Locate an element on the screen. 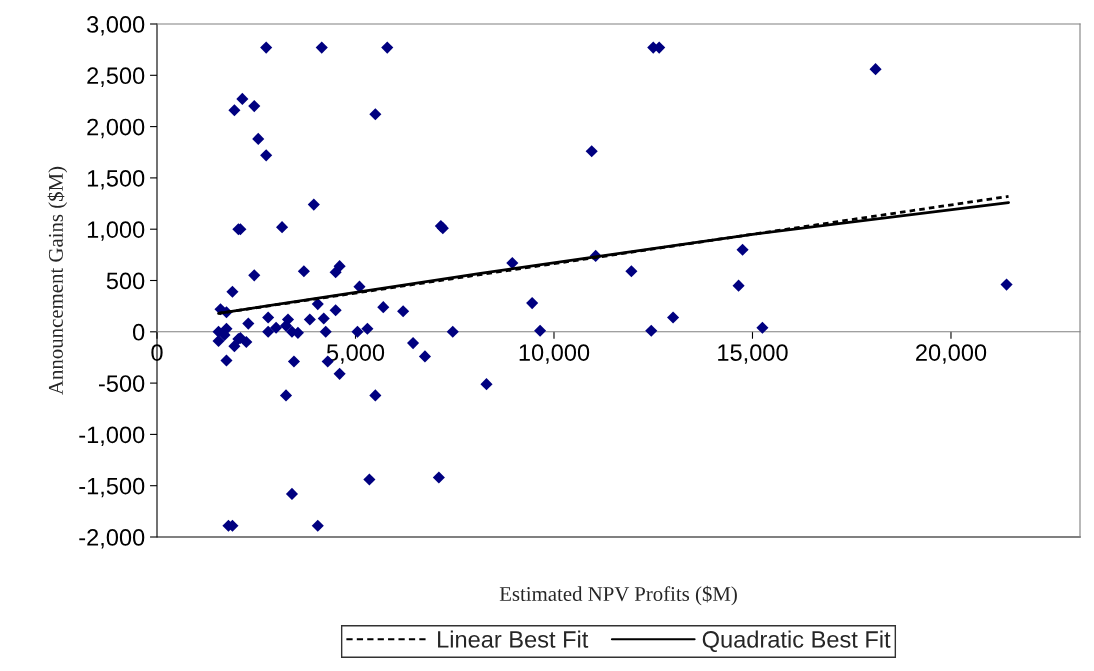 The height and width of the screenshot is (671, 1094). y-tick-label: 3,000 is located at coordinates (116, 26).